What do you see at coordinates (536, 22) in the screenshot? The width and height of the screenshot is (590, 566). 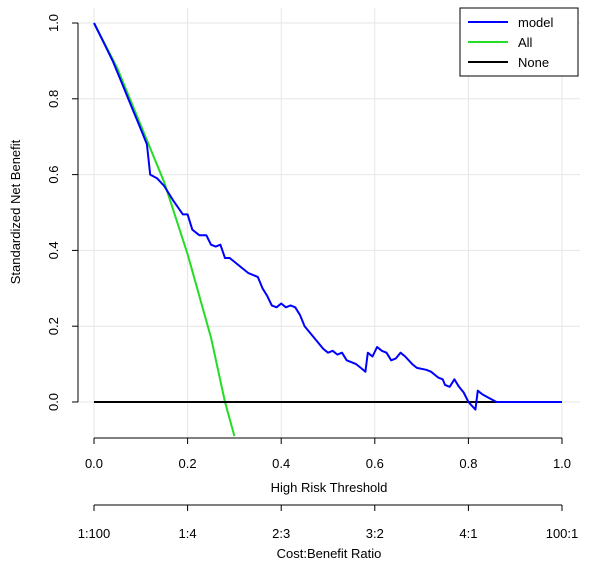 I see `legend-label-model: model` at bounding box center [536, 22].